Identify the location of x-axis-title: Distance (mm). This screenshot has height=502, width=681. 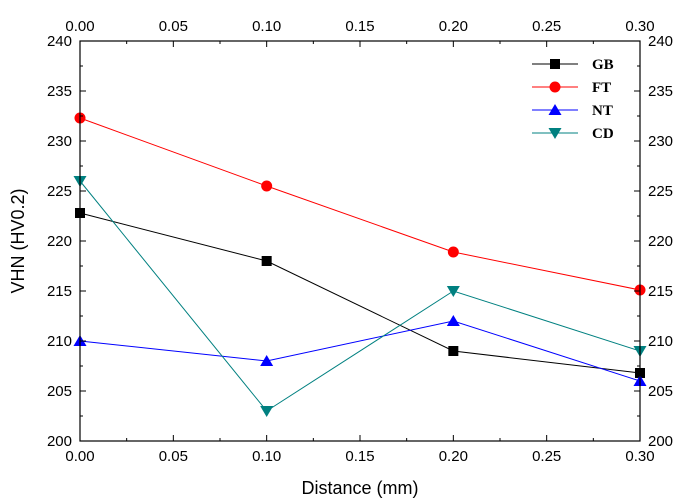
(359, 488).